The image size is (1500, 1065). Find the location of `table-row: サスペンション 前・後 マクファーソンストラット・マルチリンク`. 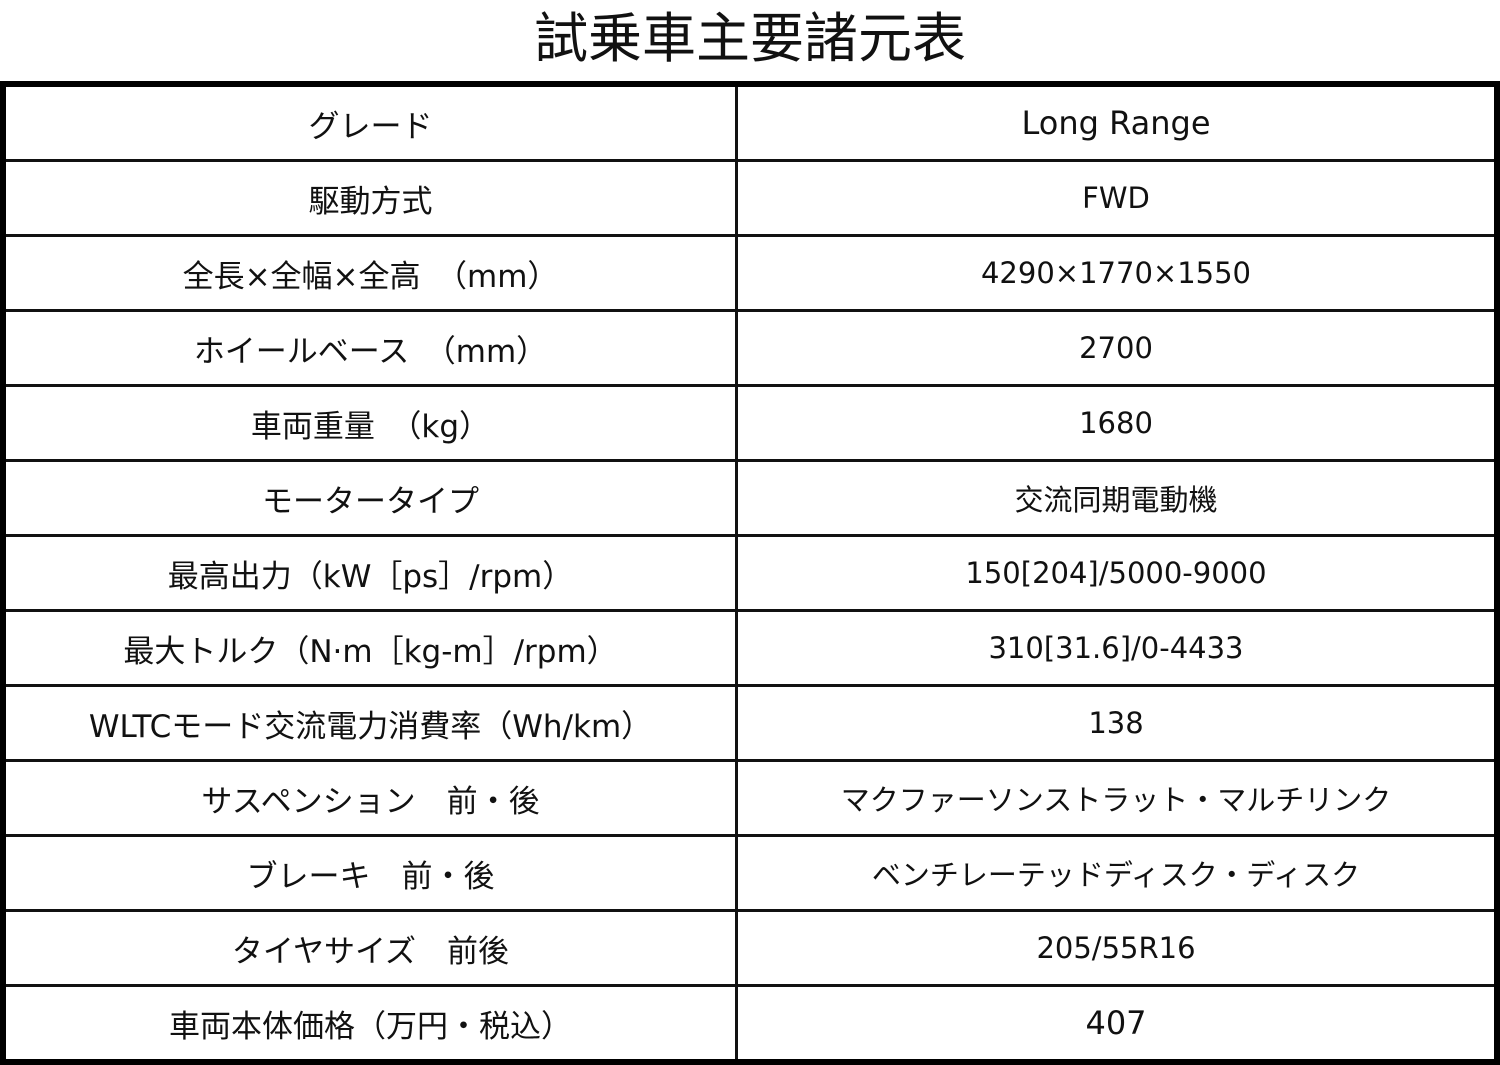

table-row: サスペンション 前・後 マクファーソンストラット・マルチリンク is located at coordinates (750, 798).